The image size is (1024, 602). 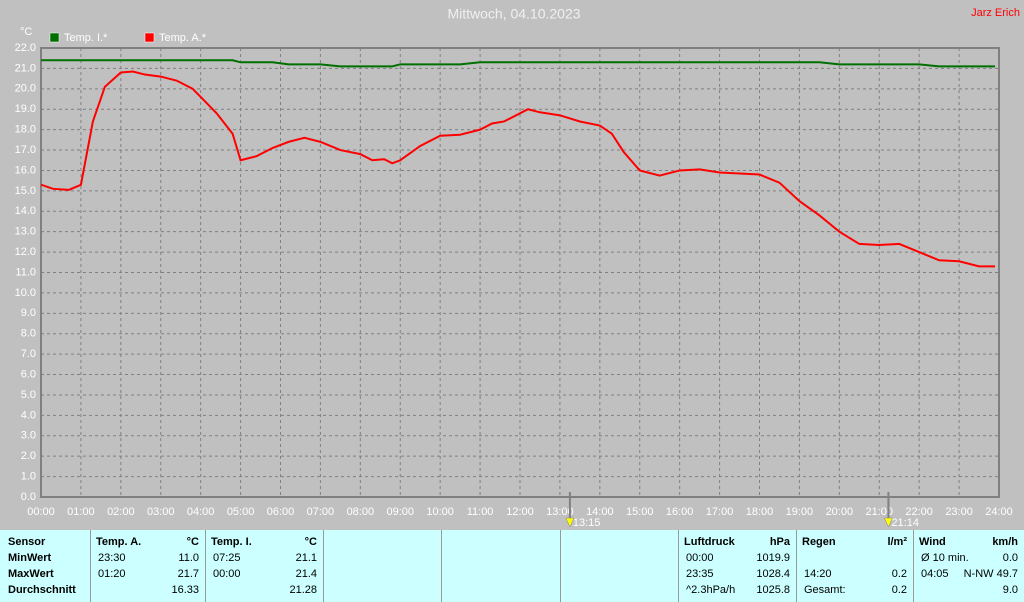 What do you see at coordinates (711, 590) in the screenshot?
I see `table-cell: ^2.3hPa/h` at bounding box center [711, 590].